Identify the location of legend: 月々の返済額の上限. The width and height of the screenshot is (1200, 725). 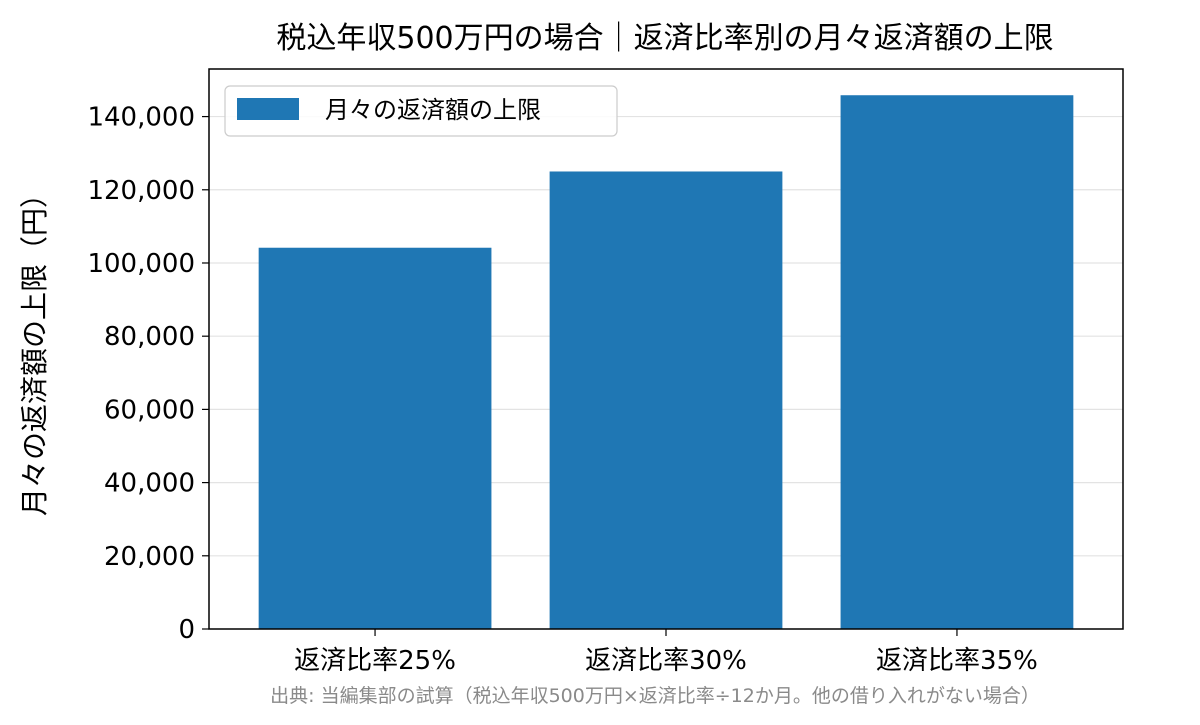
(421, 111).